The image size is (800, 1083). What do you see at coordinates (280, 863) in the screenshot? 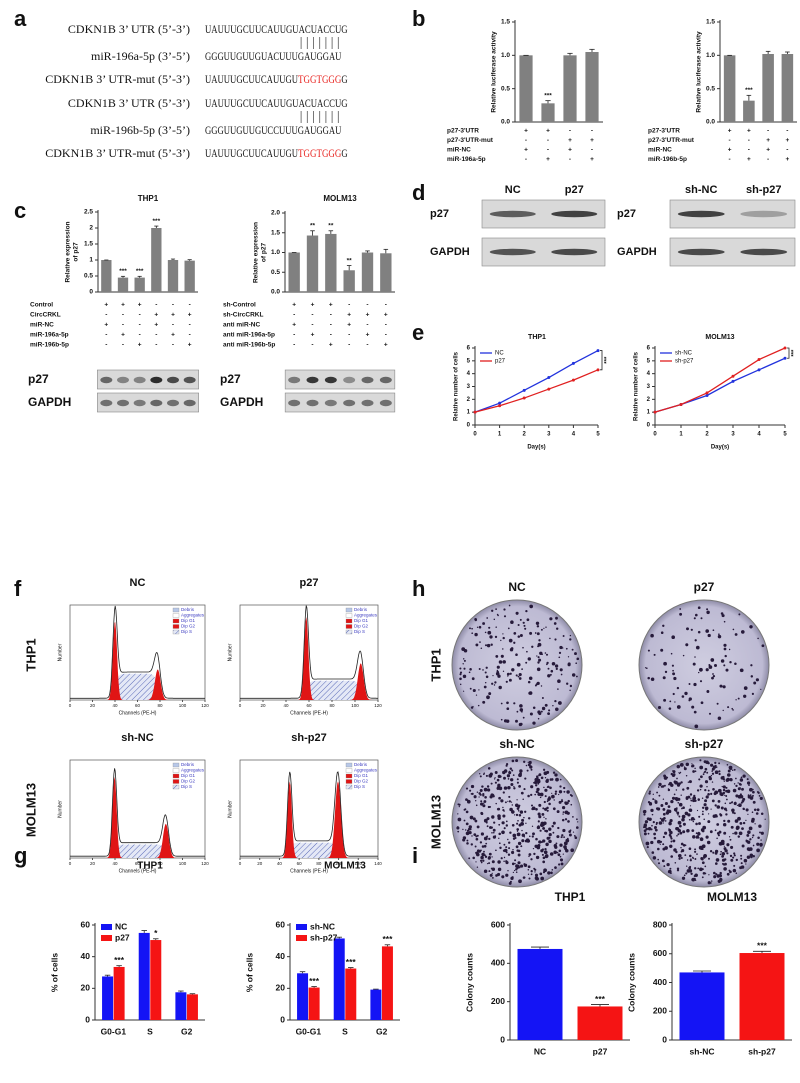
I see `x-tick-label: 40` at bounding box center [280, 863].